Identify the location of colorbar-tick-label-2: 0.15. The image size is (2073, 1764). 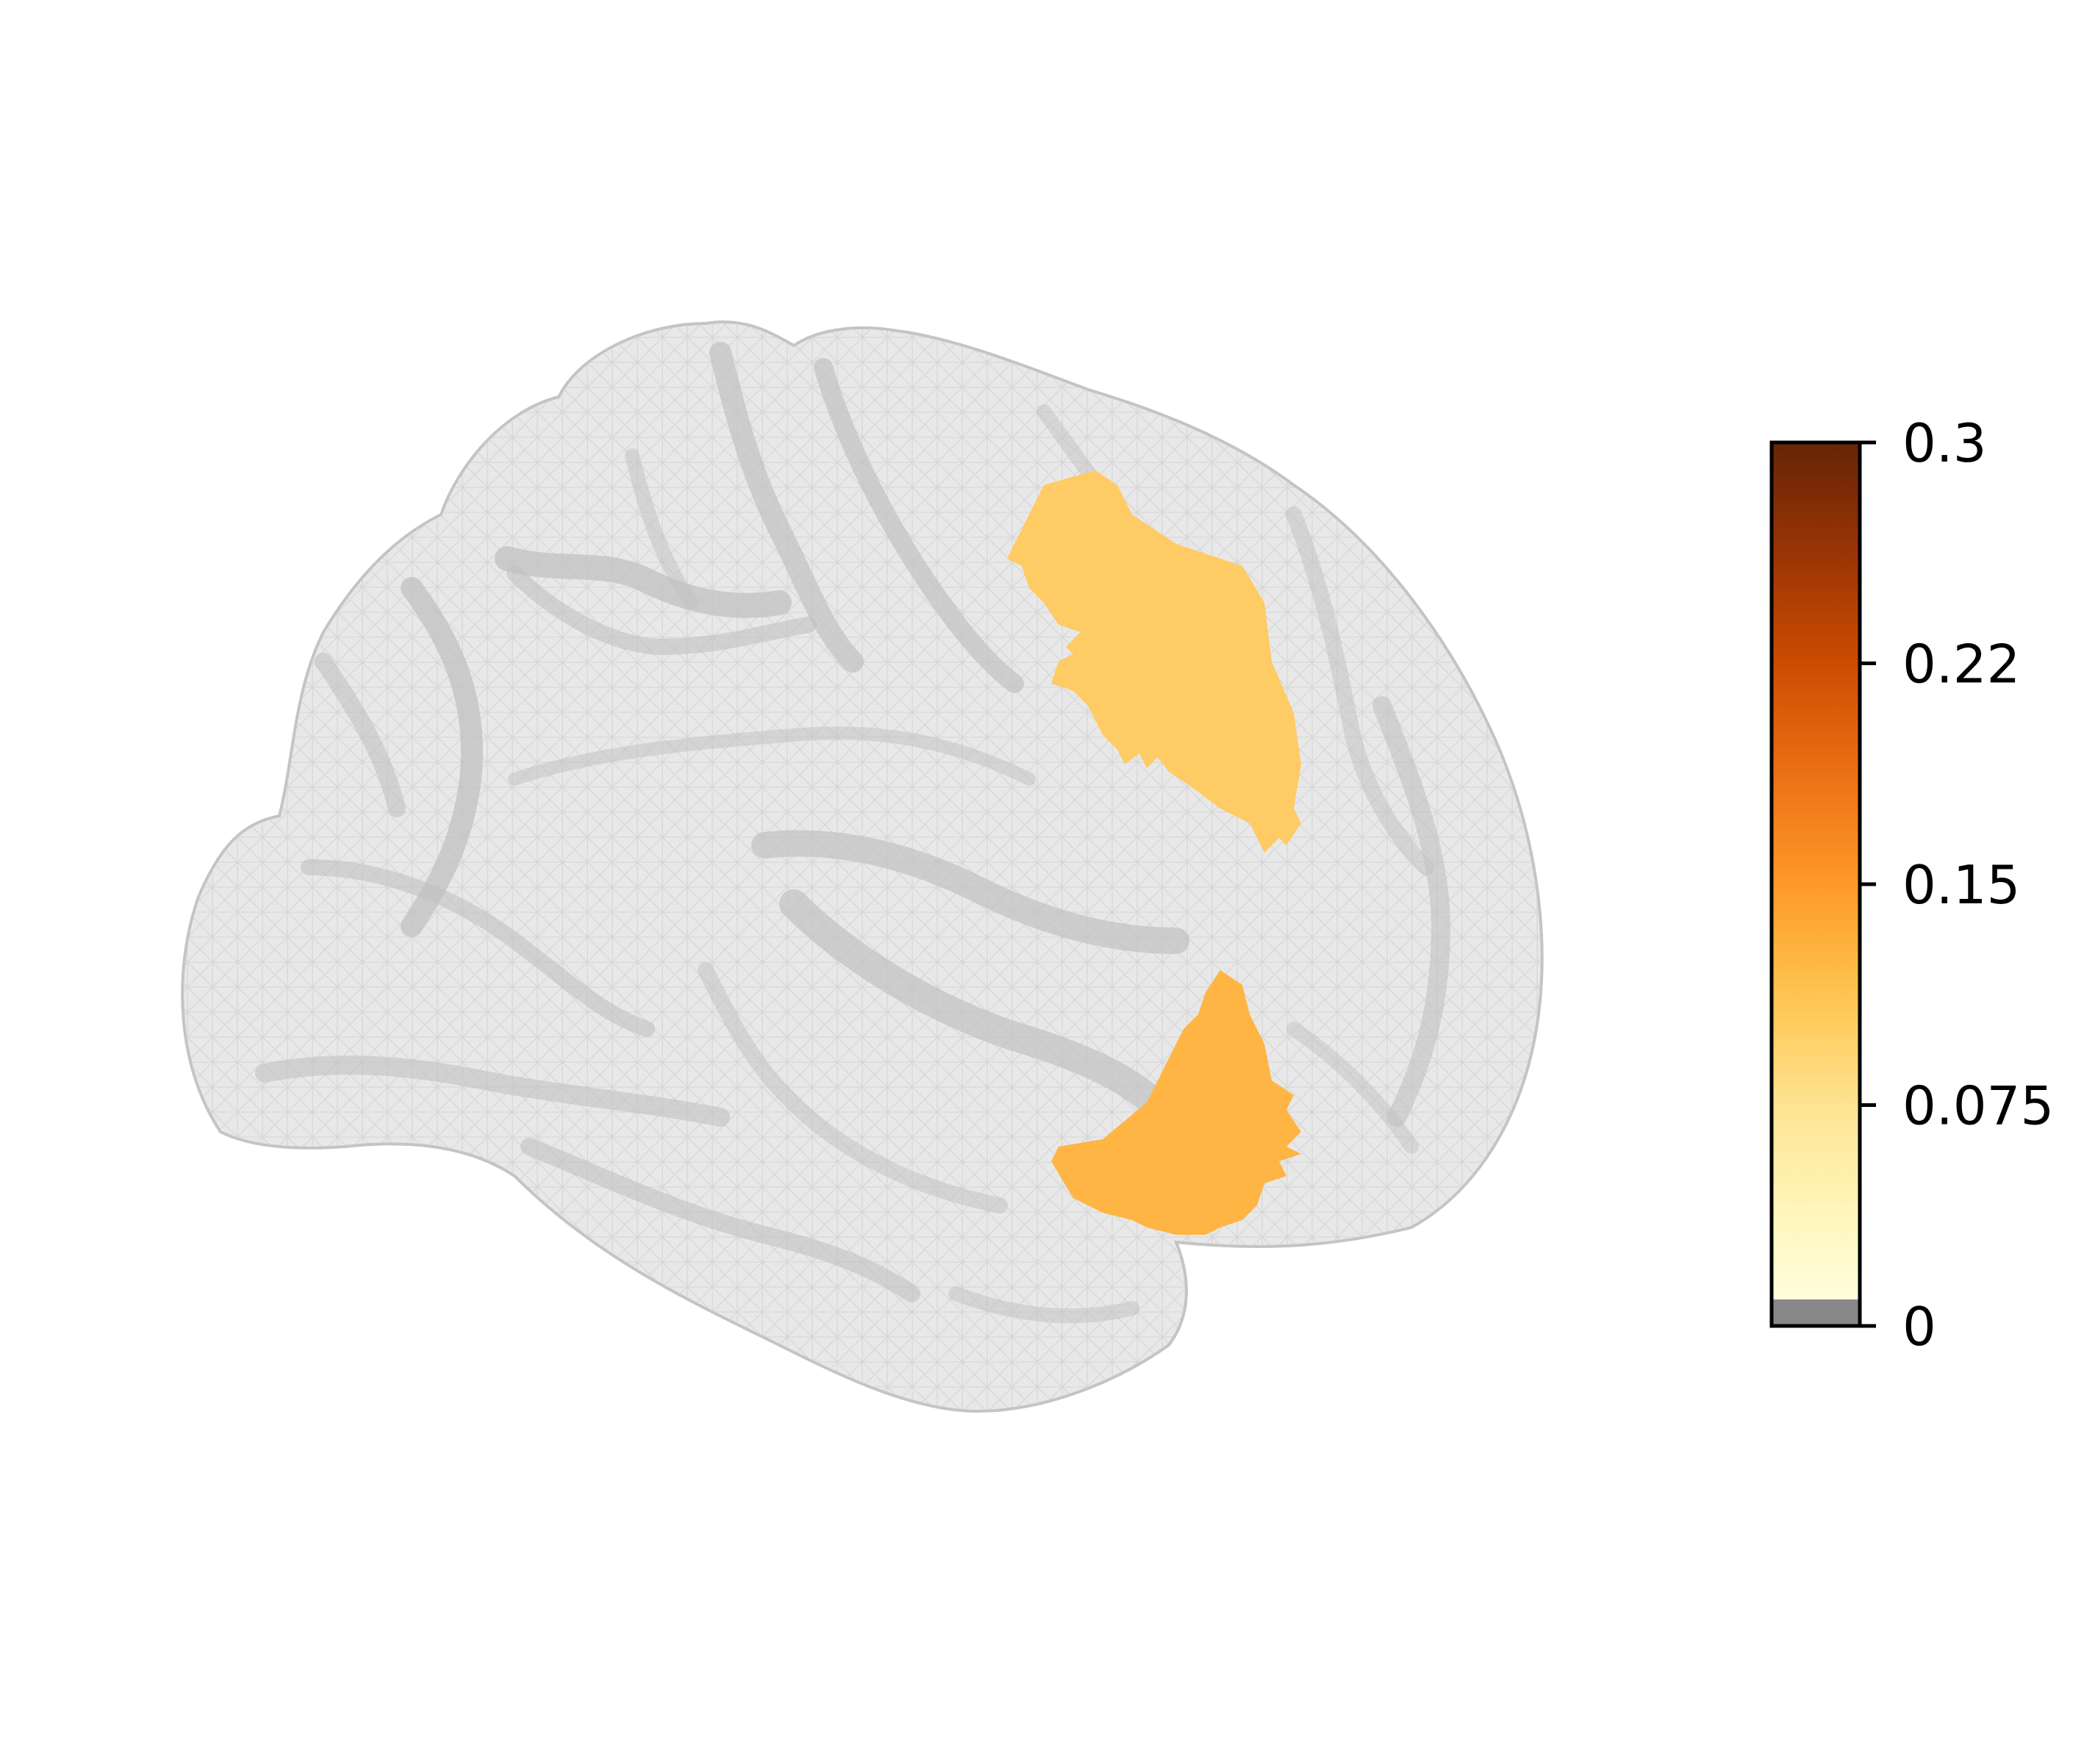
(1961, 885).